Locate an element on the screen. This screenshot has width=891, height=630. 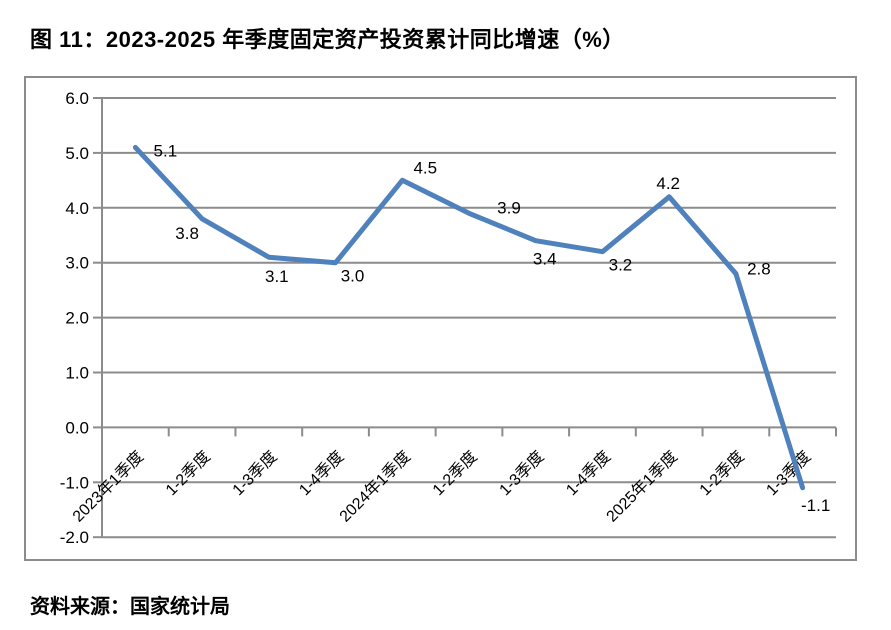
data-label: 2.8 is located at coordinates (759, 269).